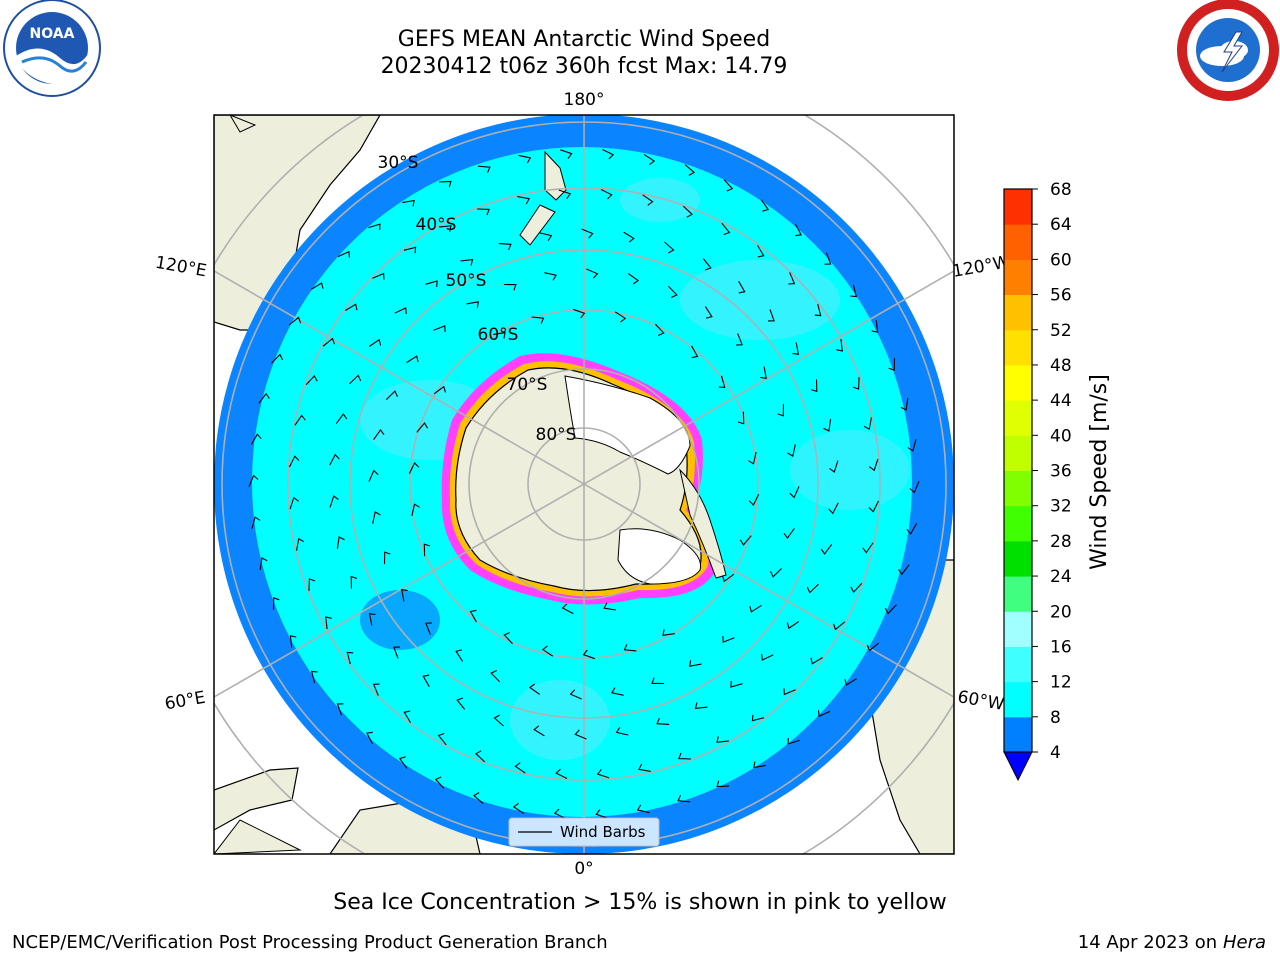  I want to click on lat-label-50s: 50°S, so click(466, 281).